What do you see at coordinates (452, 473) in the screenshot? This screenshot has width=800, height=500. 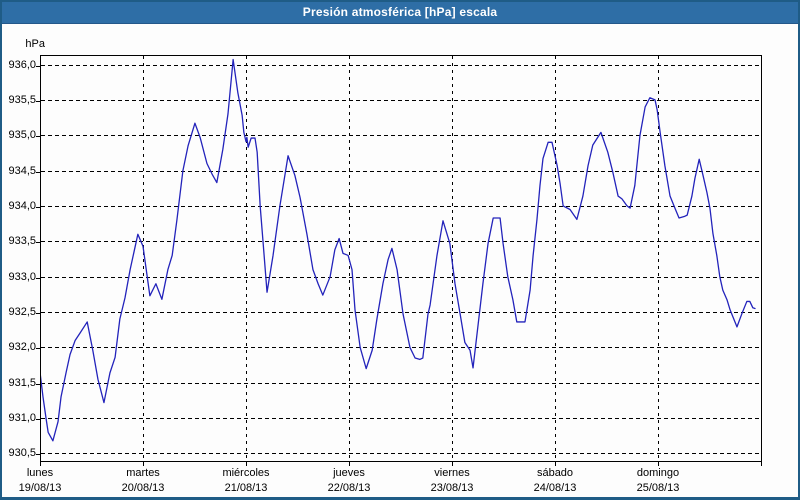 I see `day-name: viernes` at bounding box center [452, 473].